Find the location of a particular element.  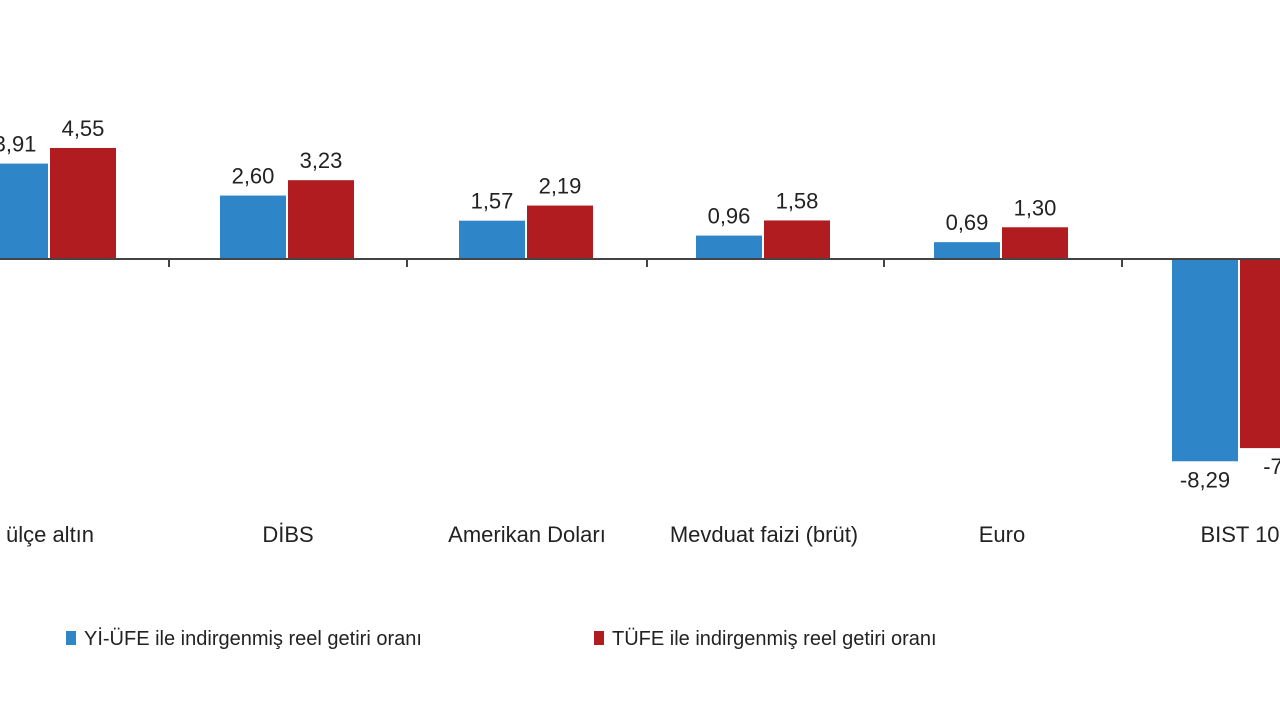

category-label: Amerikan Doları is located at coordinates (527, 534).